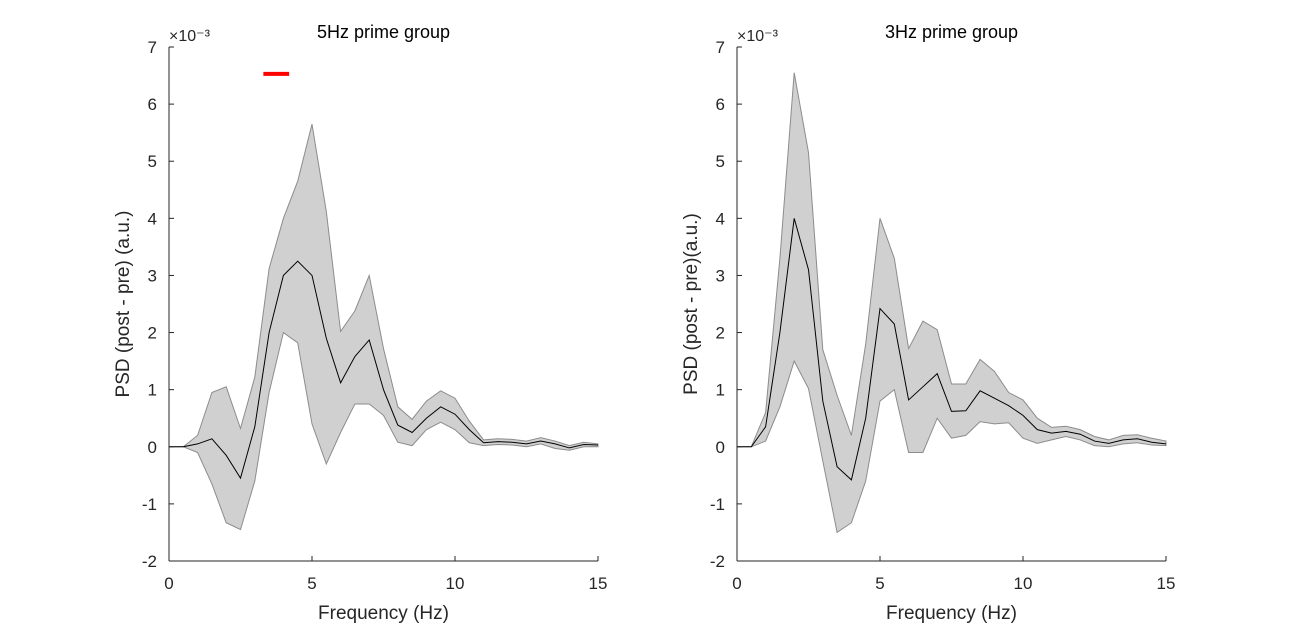 The image size is (1290, 630). I want to click on chart-title: 5Hz prime group, so click(383, 32).